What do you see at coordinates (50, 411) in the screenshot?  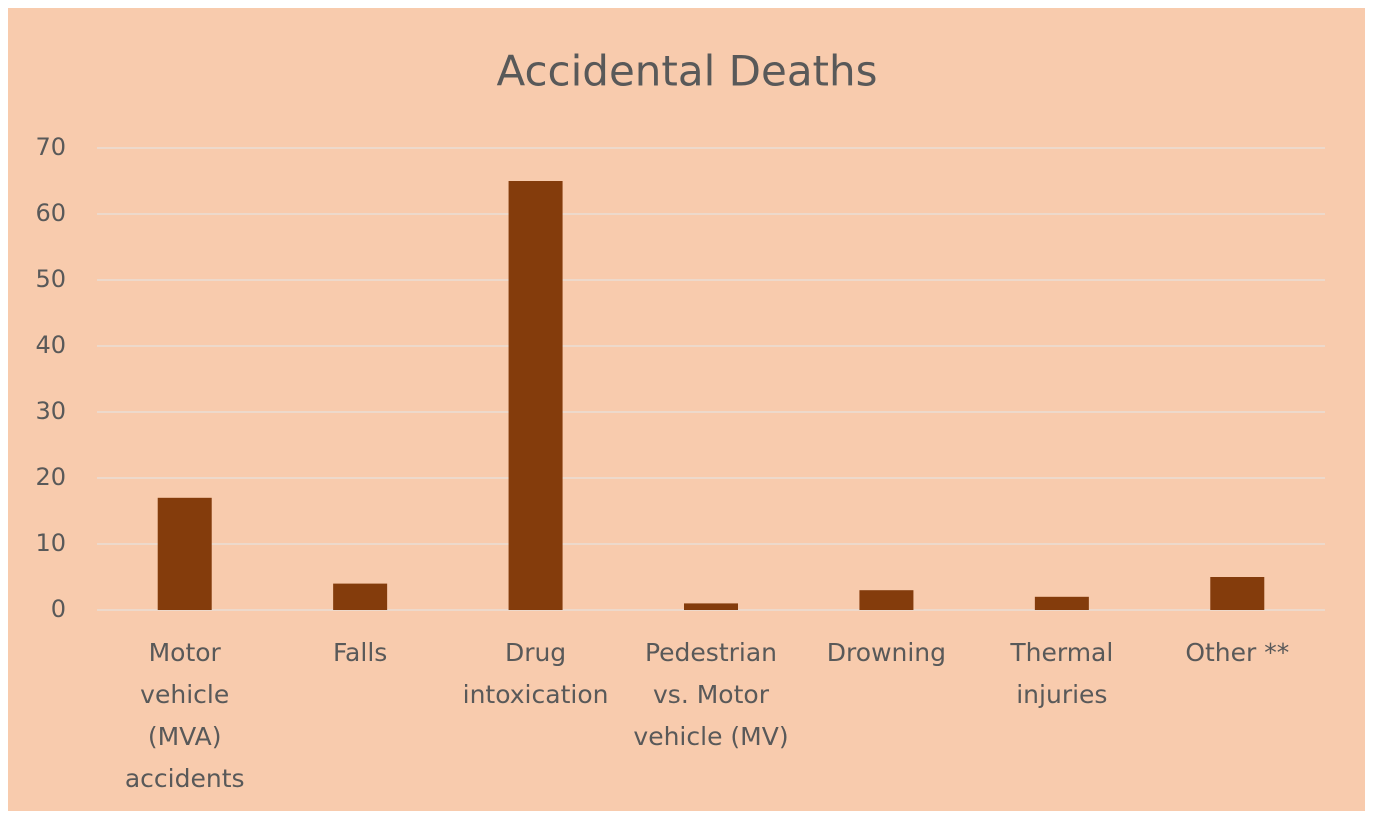 I see `y-tick-label: 30` at bounding box center [50, 411].